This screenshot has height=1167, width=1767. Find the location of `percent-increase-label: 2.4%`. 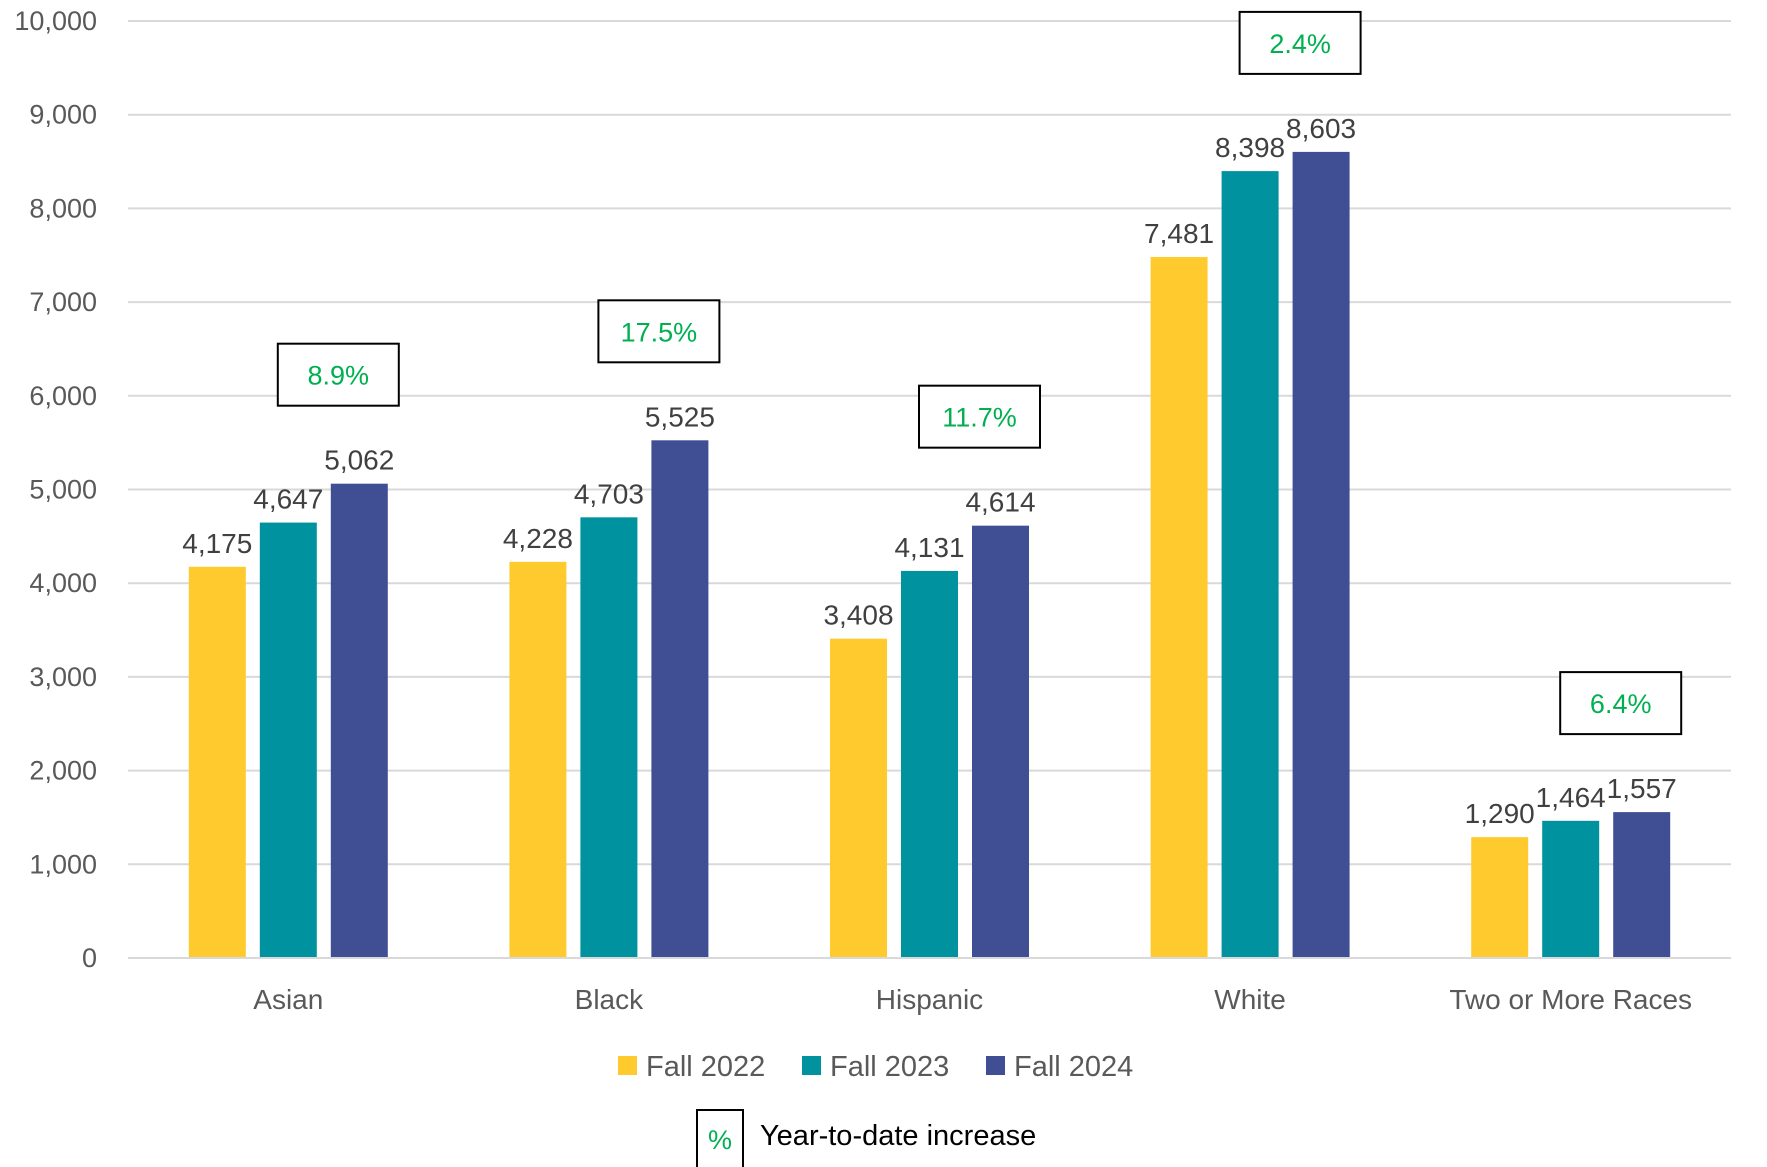

percent-increase-label: 2.4% is located at coordinates (1300, 44).